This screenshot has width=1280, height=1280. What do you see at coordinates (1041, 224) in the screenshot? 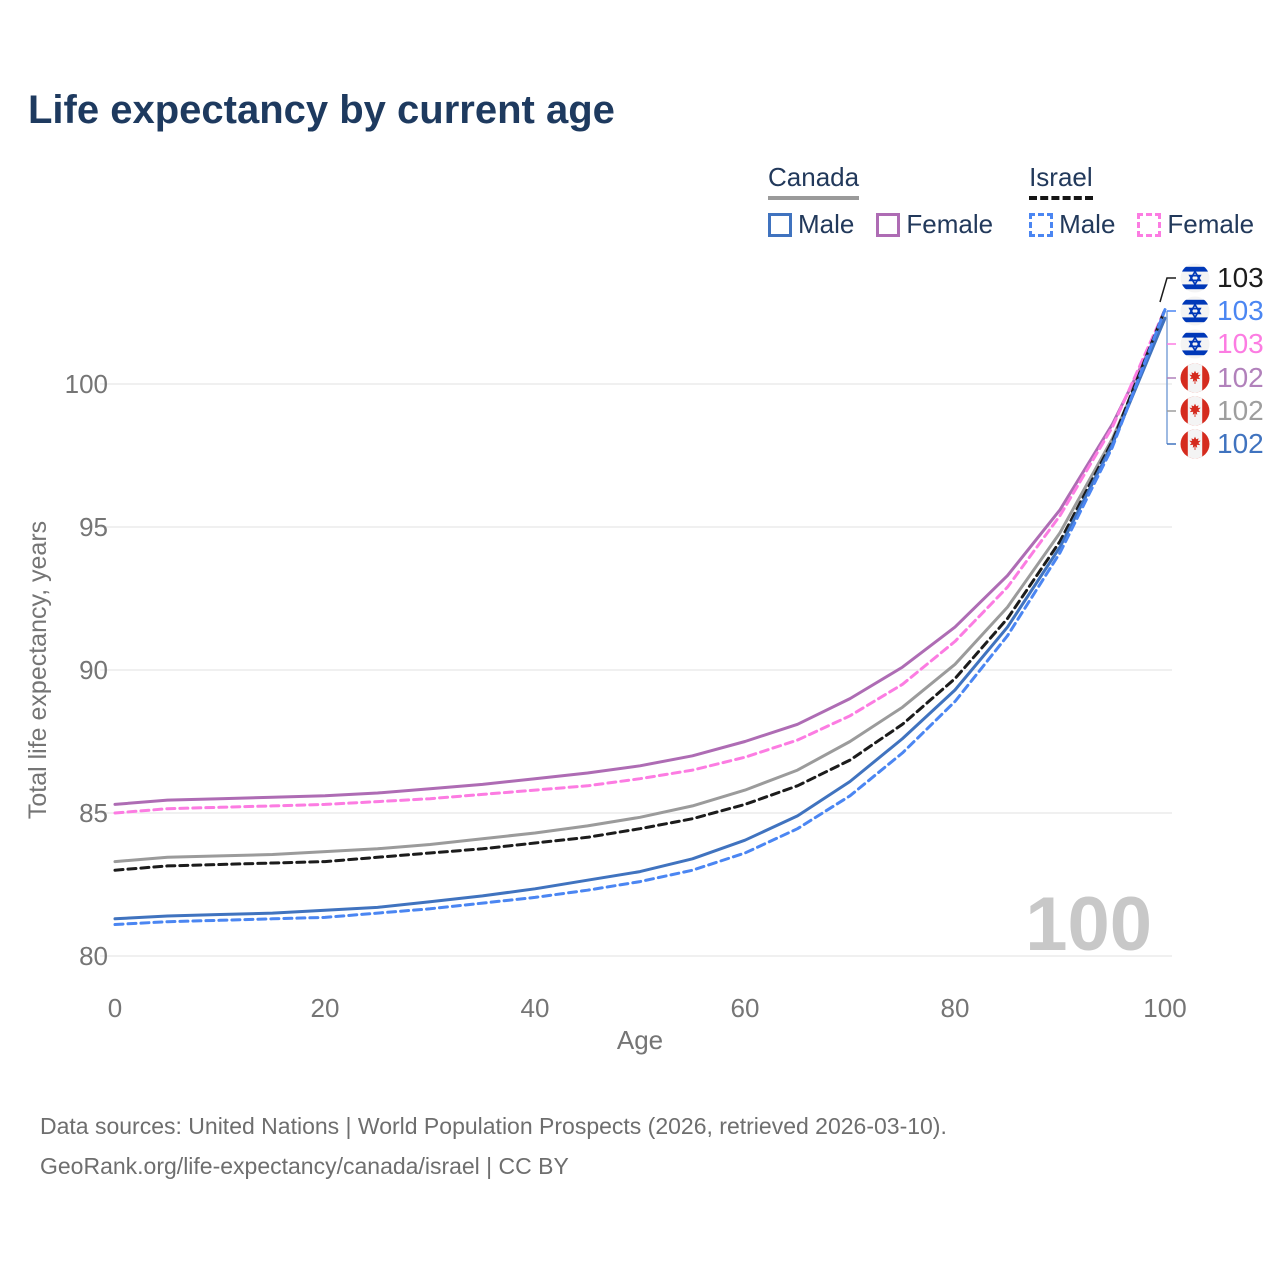
I see `israel-male-swatch-icon` at bounding box center [1041, 224].